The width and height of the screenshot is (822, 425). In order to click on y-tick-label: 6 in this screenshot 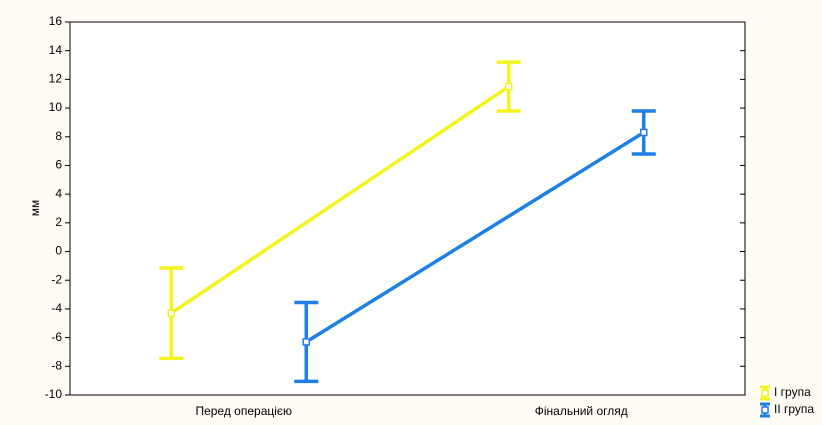, I will do `click(58, 165)`.